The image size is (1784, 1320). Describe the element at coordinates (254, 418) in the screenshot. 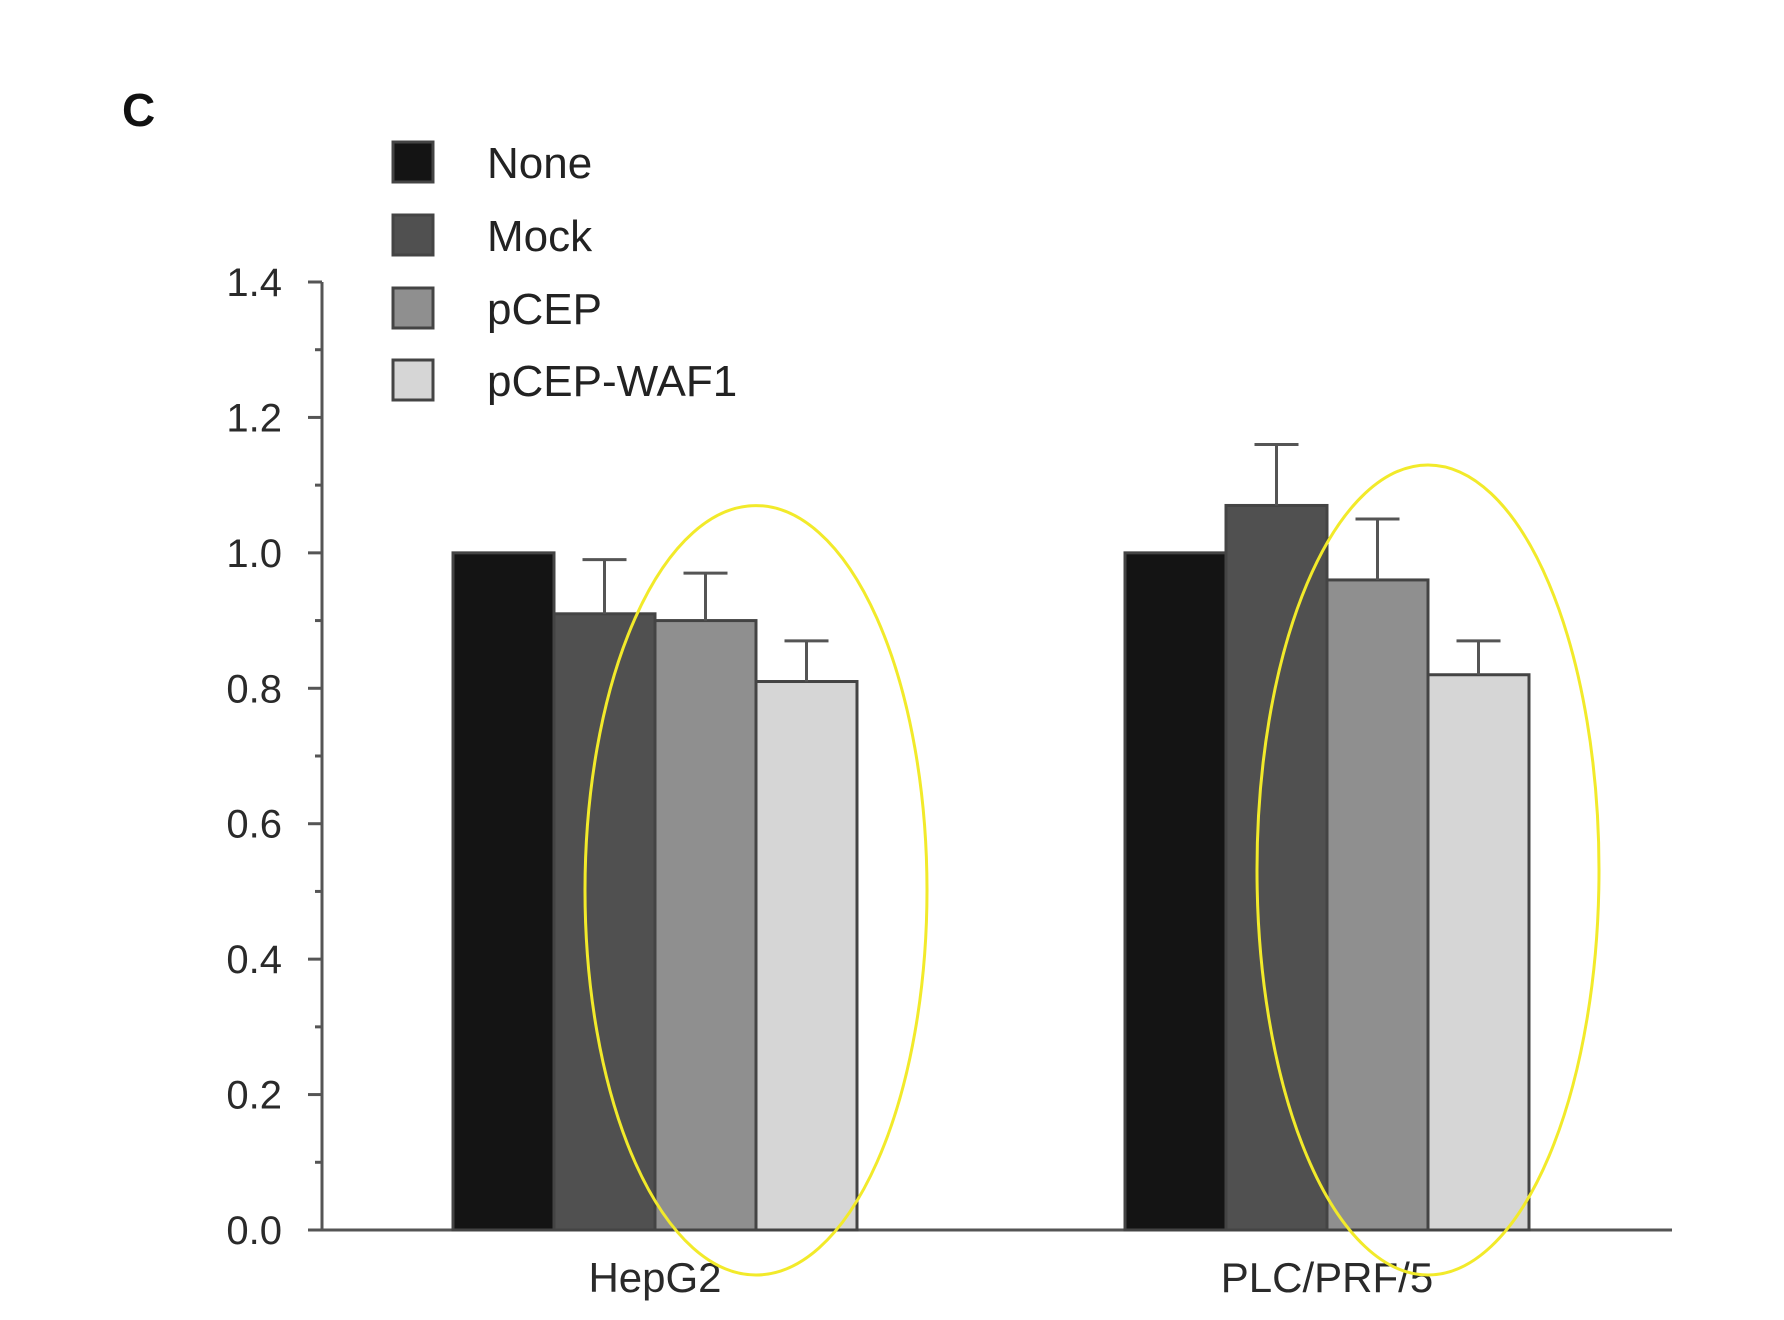

I see `y-tick-label: 1.2` at that location.